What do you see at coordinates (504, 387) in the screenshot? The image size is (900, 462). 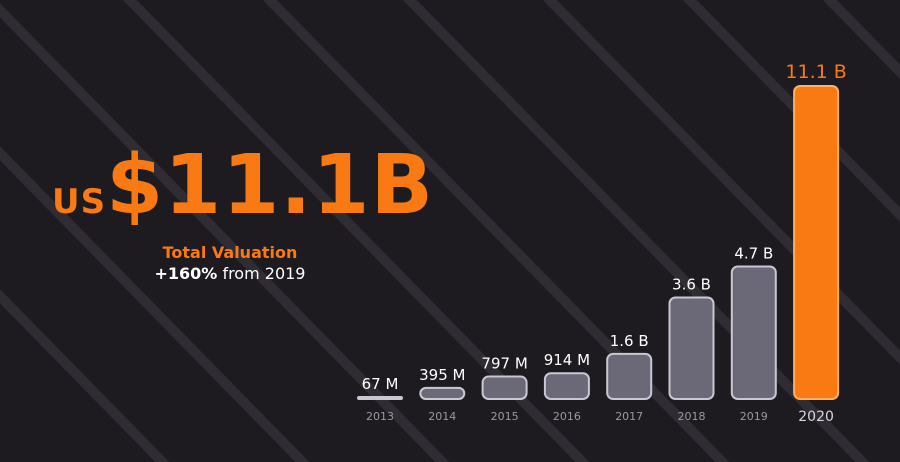 I see `bar-2015` at bounding box center [504, 387].